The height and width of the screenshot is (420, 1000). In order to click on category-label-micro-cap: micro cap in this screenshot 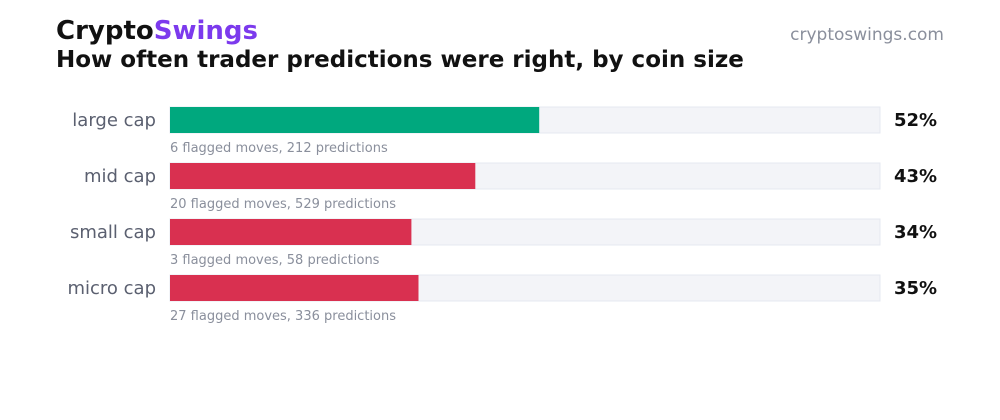, I will do `click(111, 288)`.